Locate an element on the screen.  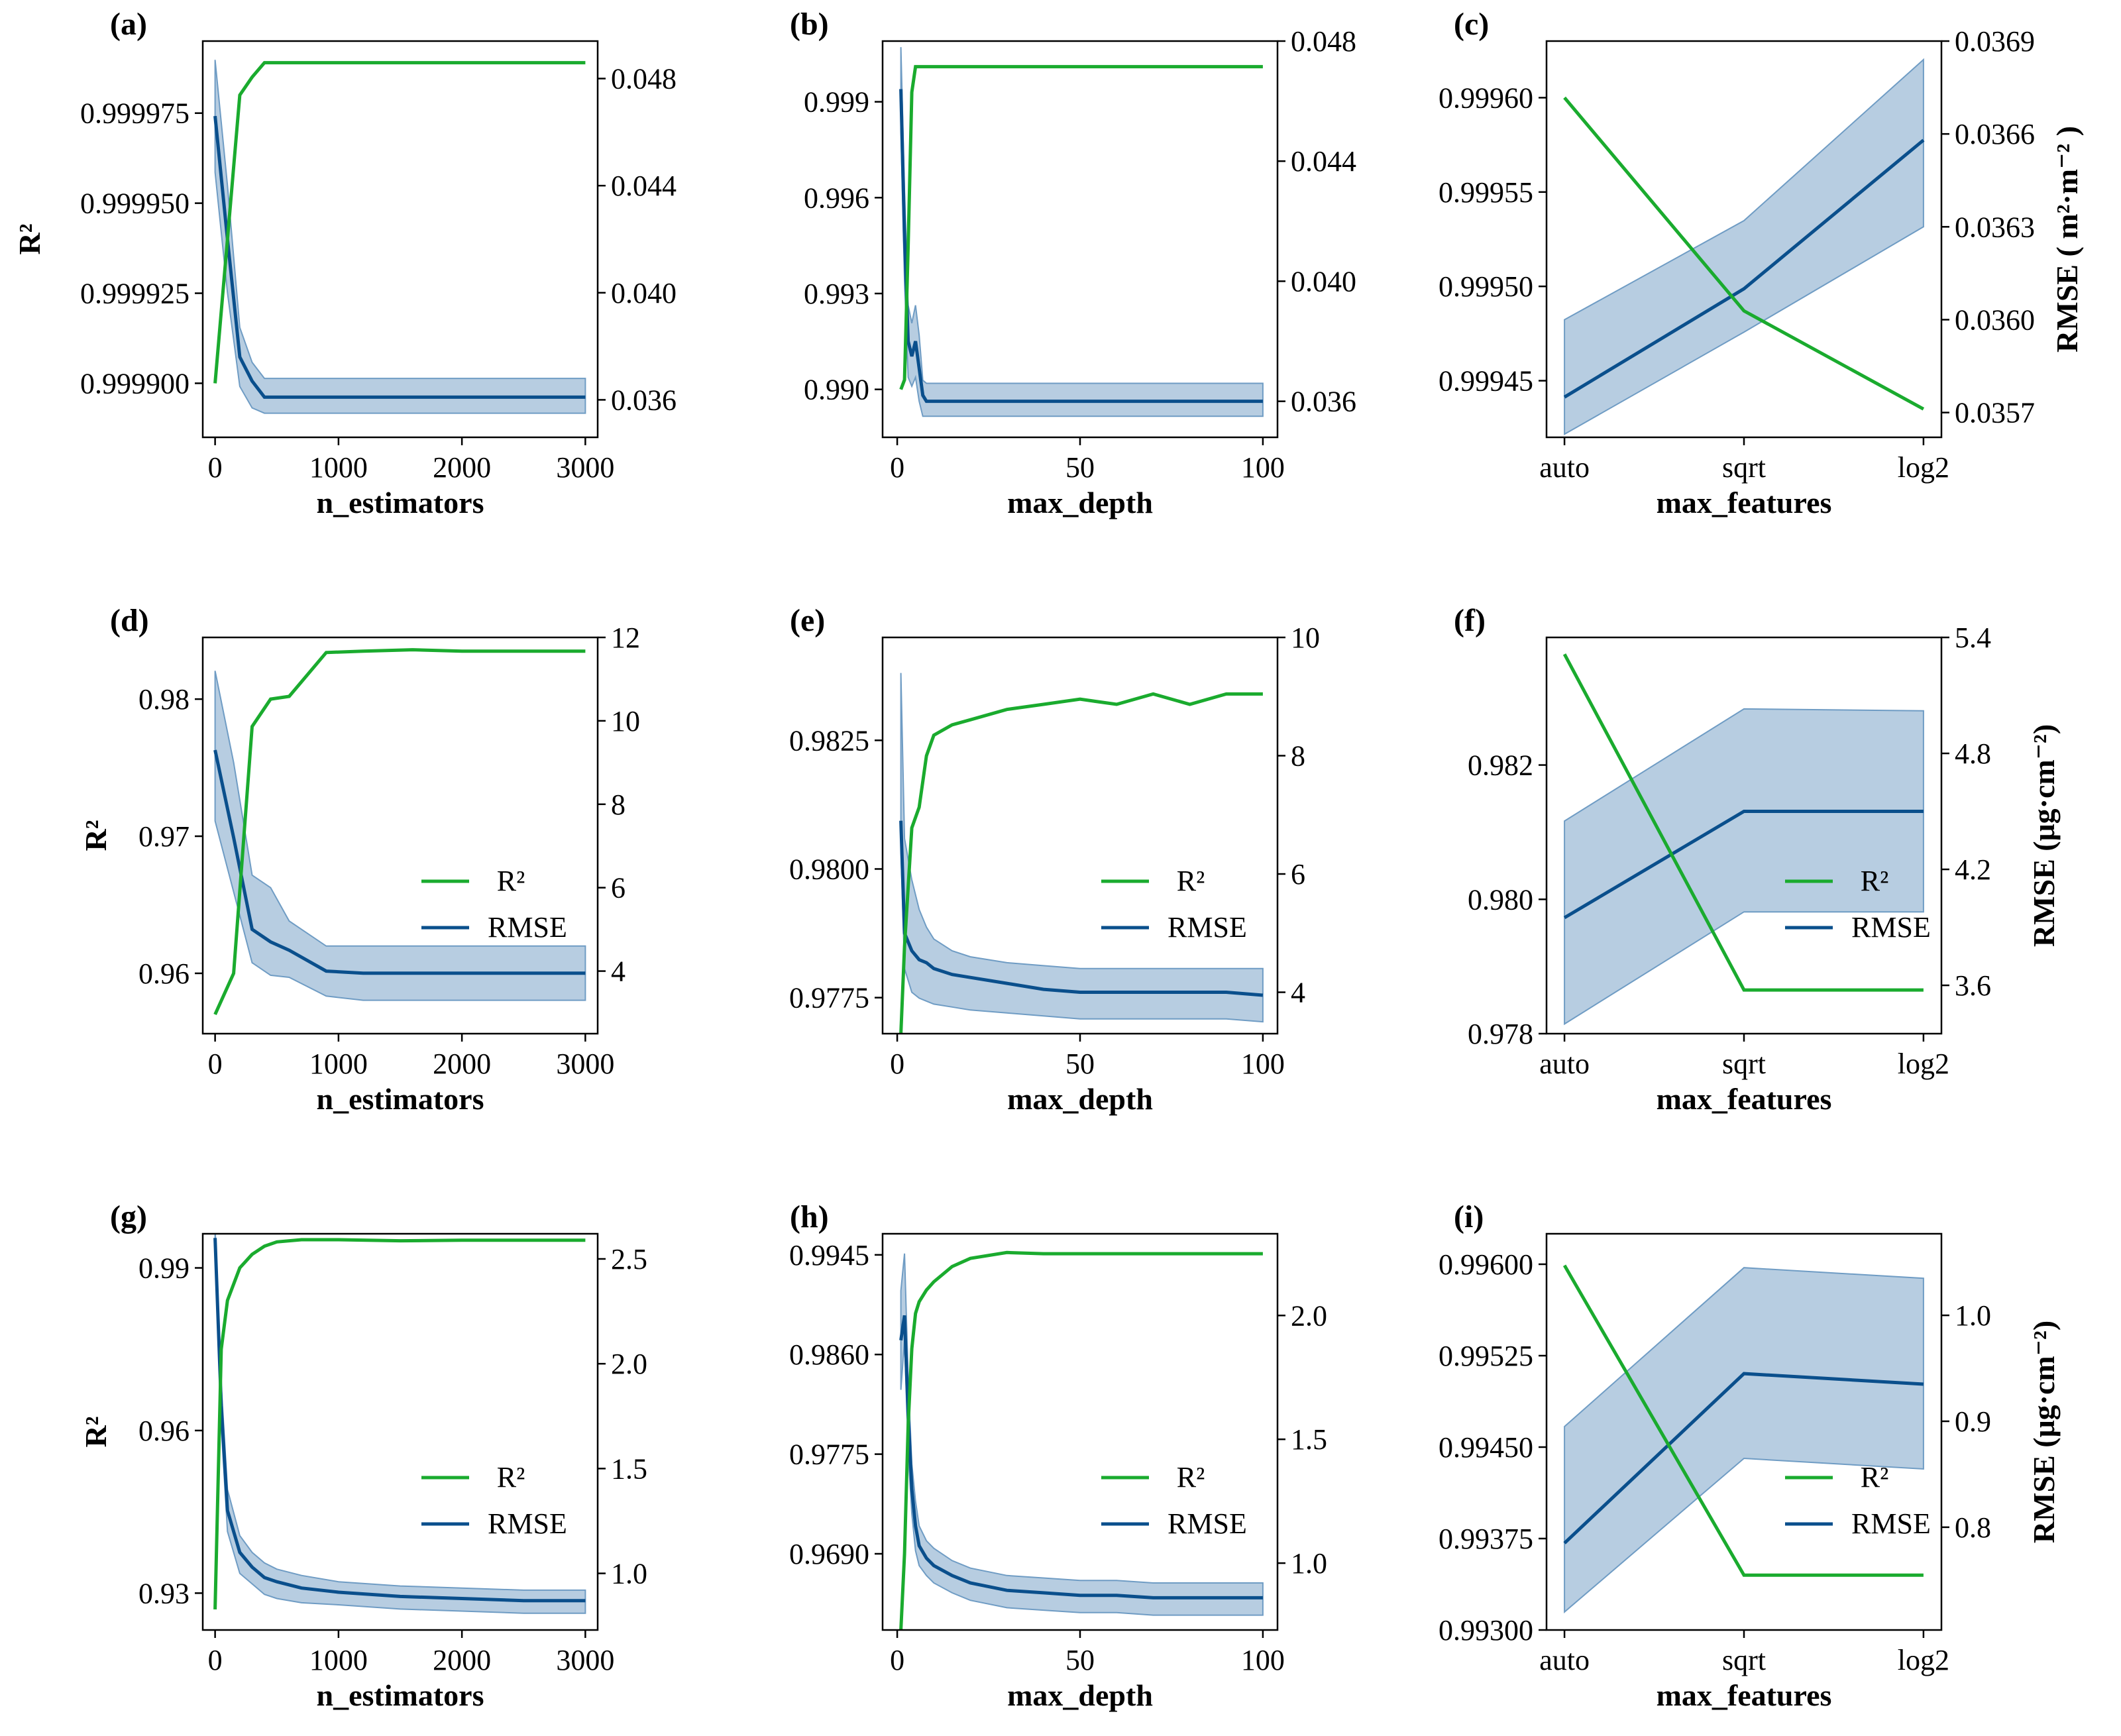
y2-tick-label: 4.8 is located at coordinates (1973, 753).